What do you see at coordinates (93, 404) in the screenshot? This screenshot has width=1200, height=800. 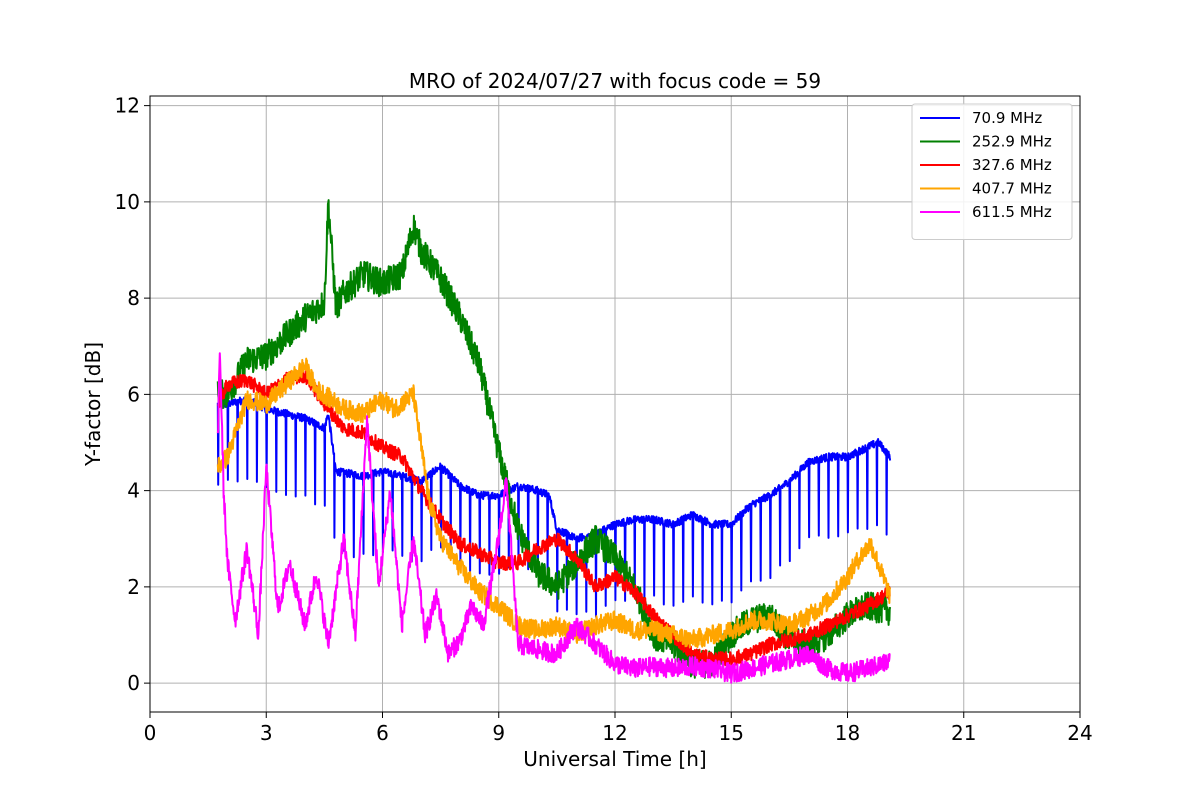 I see `y-axis-label: Y-factor [dB]` at bounding box center [93, 404].